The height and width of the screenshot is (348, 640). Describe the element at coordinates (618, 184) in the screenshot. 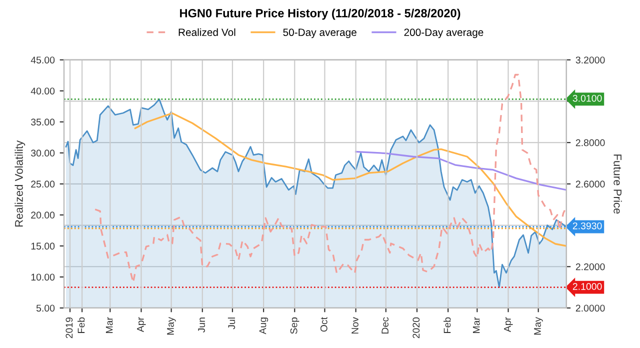

I see `y2-axis-title: Future Price` at that location.